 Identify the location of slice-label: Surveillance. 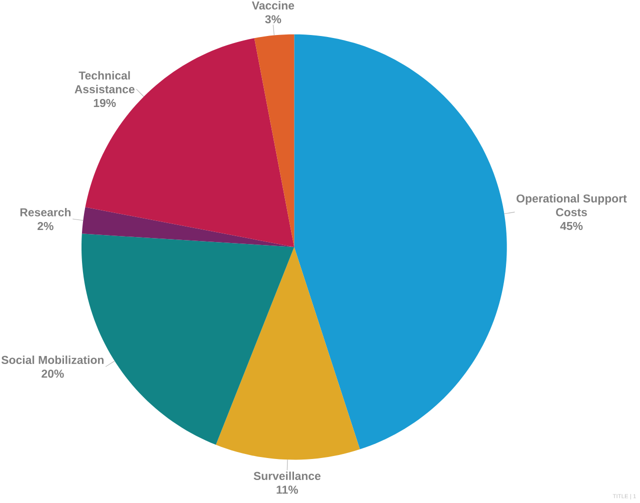
(287, 476).